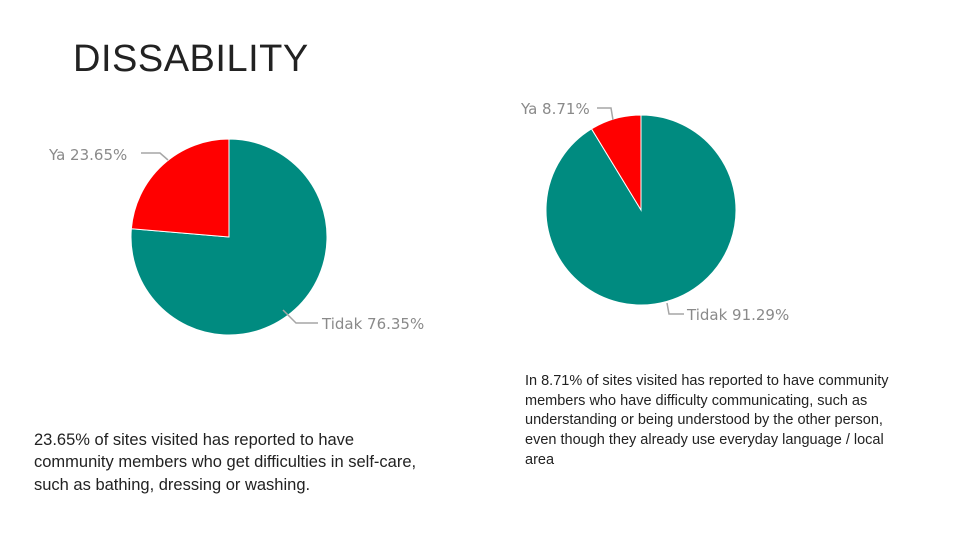  Describe the element at coordinates (191, 59) in the screenshot. I see `slide-title: DISSABILITY` at that location.